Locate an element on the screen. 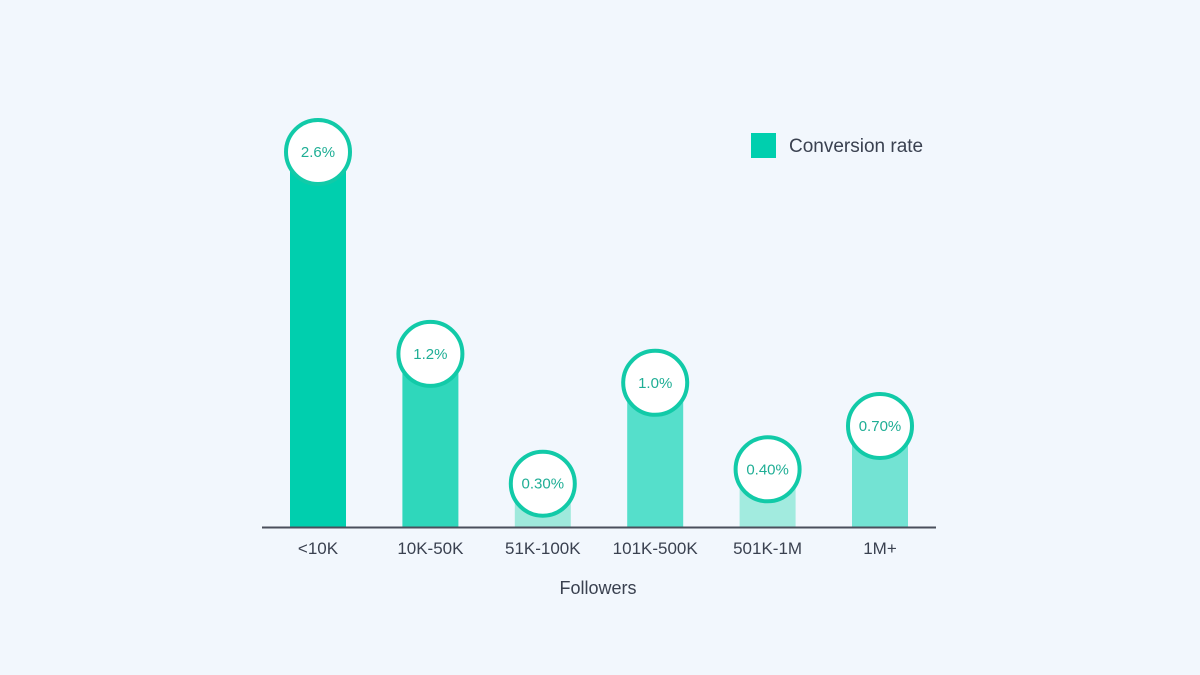 This screenshot has width=1200, height=675. legend: Conversion rate is located at coordinates (837, 145).